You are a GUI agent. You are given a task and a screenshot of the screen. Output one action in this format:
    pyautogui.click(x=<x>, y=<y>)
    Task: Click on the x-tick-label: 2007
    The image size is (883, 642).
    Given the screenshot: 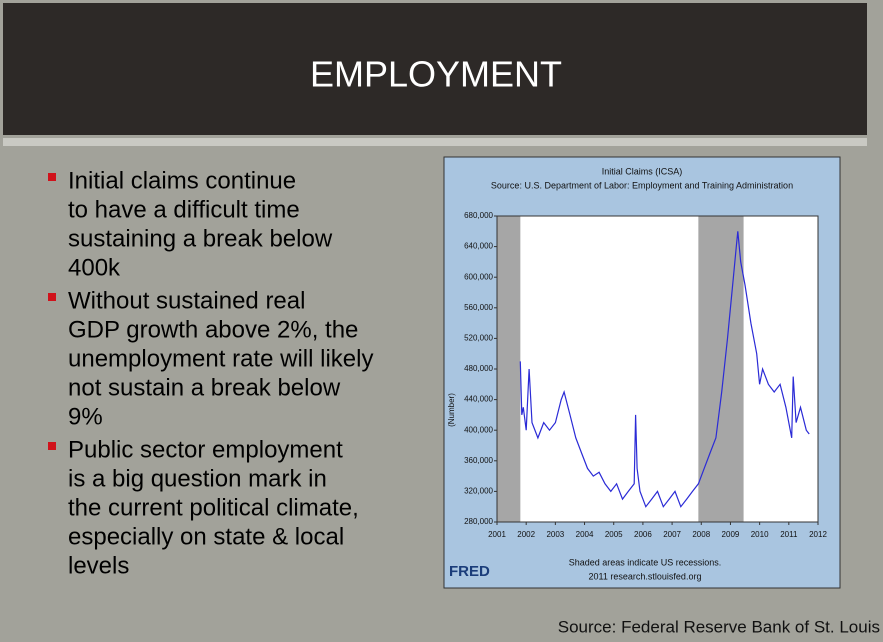 What is the action you would take?
    pyautogui.click(x=672, y=534)
    